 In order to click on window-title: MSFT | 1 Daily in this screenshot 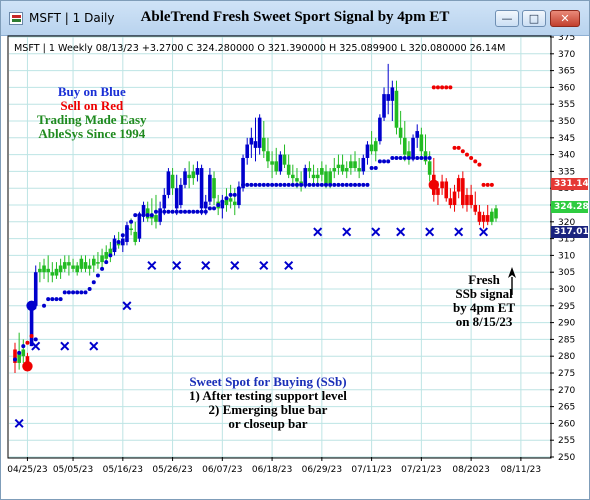, I will do `click(72, 18)`.